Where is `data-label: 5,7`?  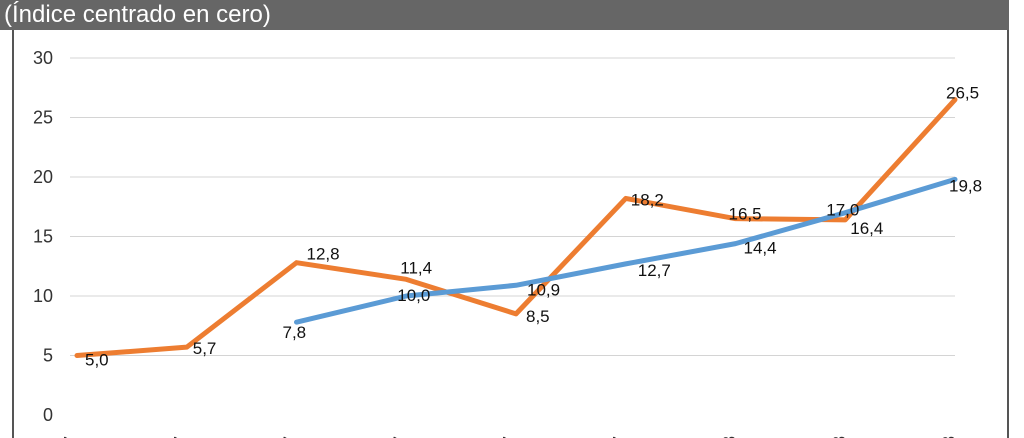
data-label: 5,7 is located at coordinates (205, 348).